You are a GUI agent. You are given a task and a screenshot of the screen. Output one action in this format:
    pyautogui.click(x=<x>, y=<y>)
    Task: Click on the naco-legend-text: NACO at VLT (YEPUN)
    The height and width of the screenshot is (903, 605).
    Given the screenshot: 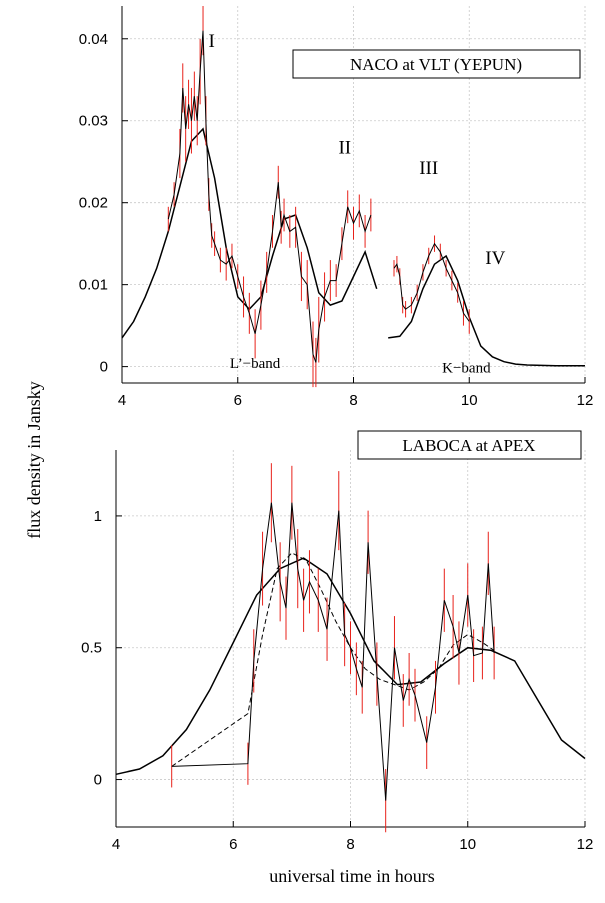 What is the action you would take?
    pyautogui.click(x=436, y=64)
    